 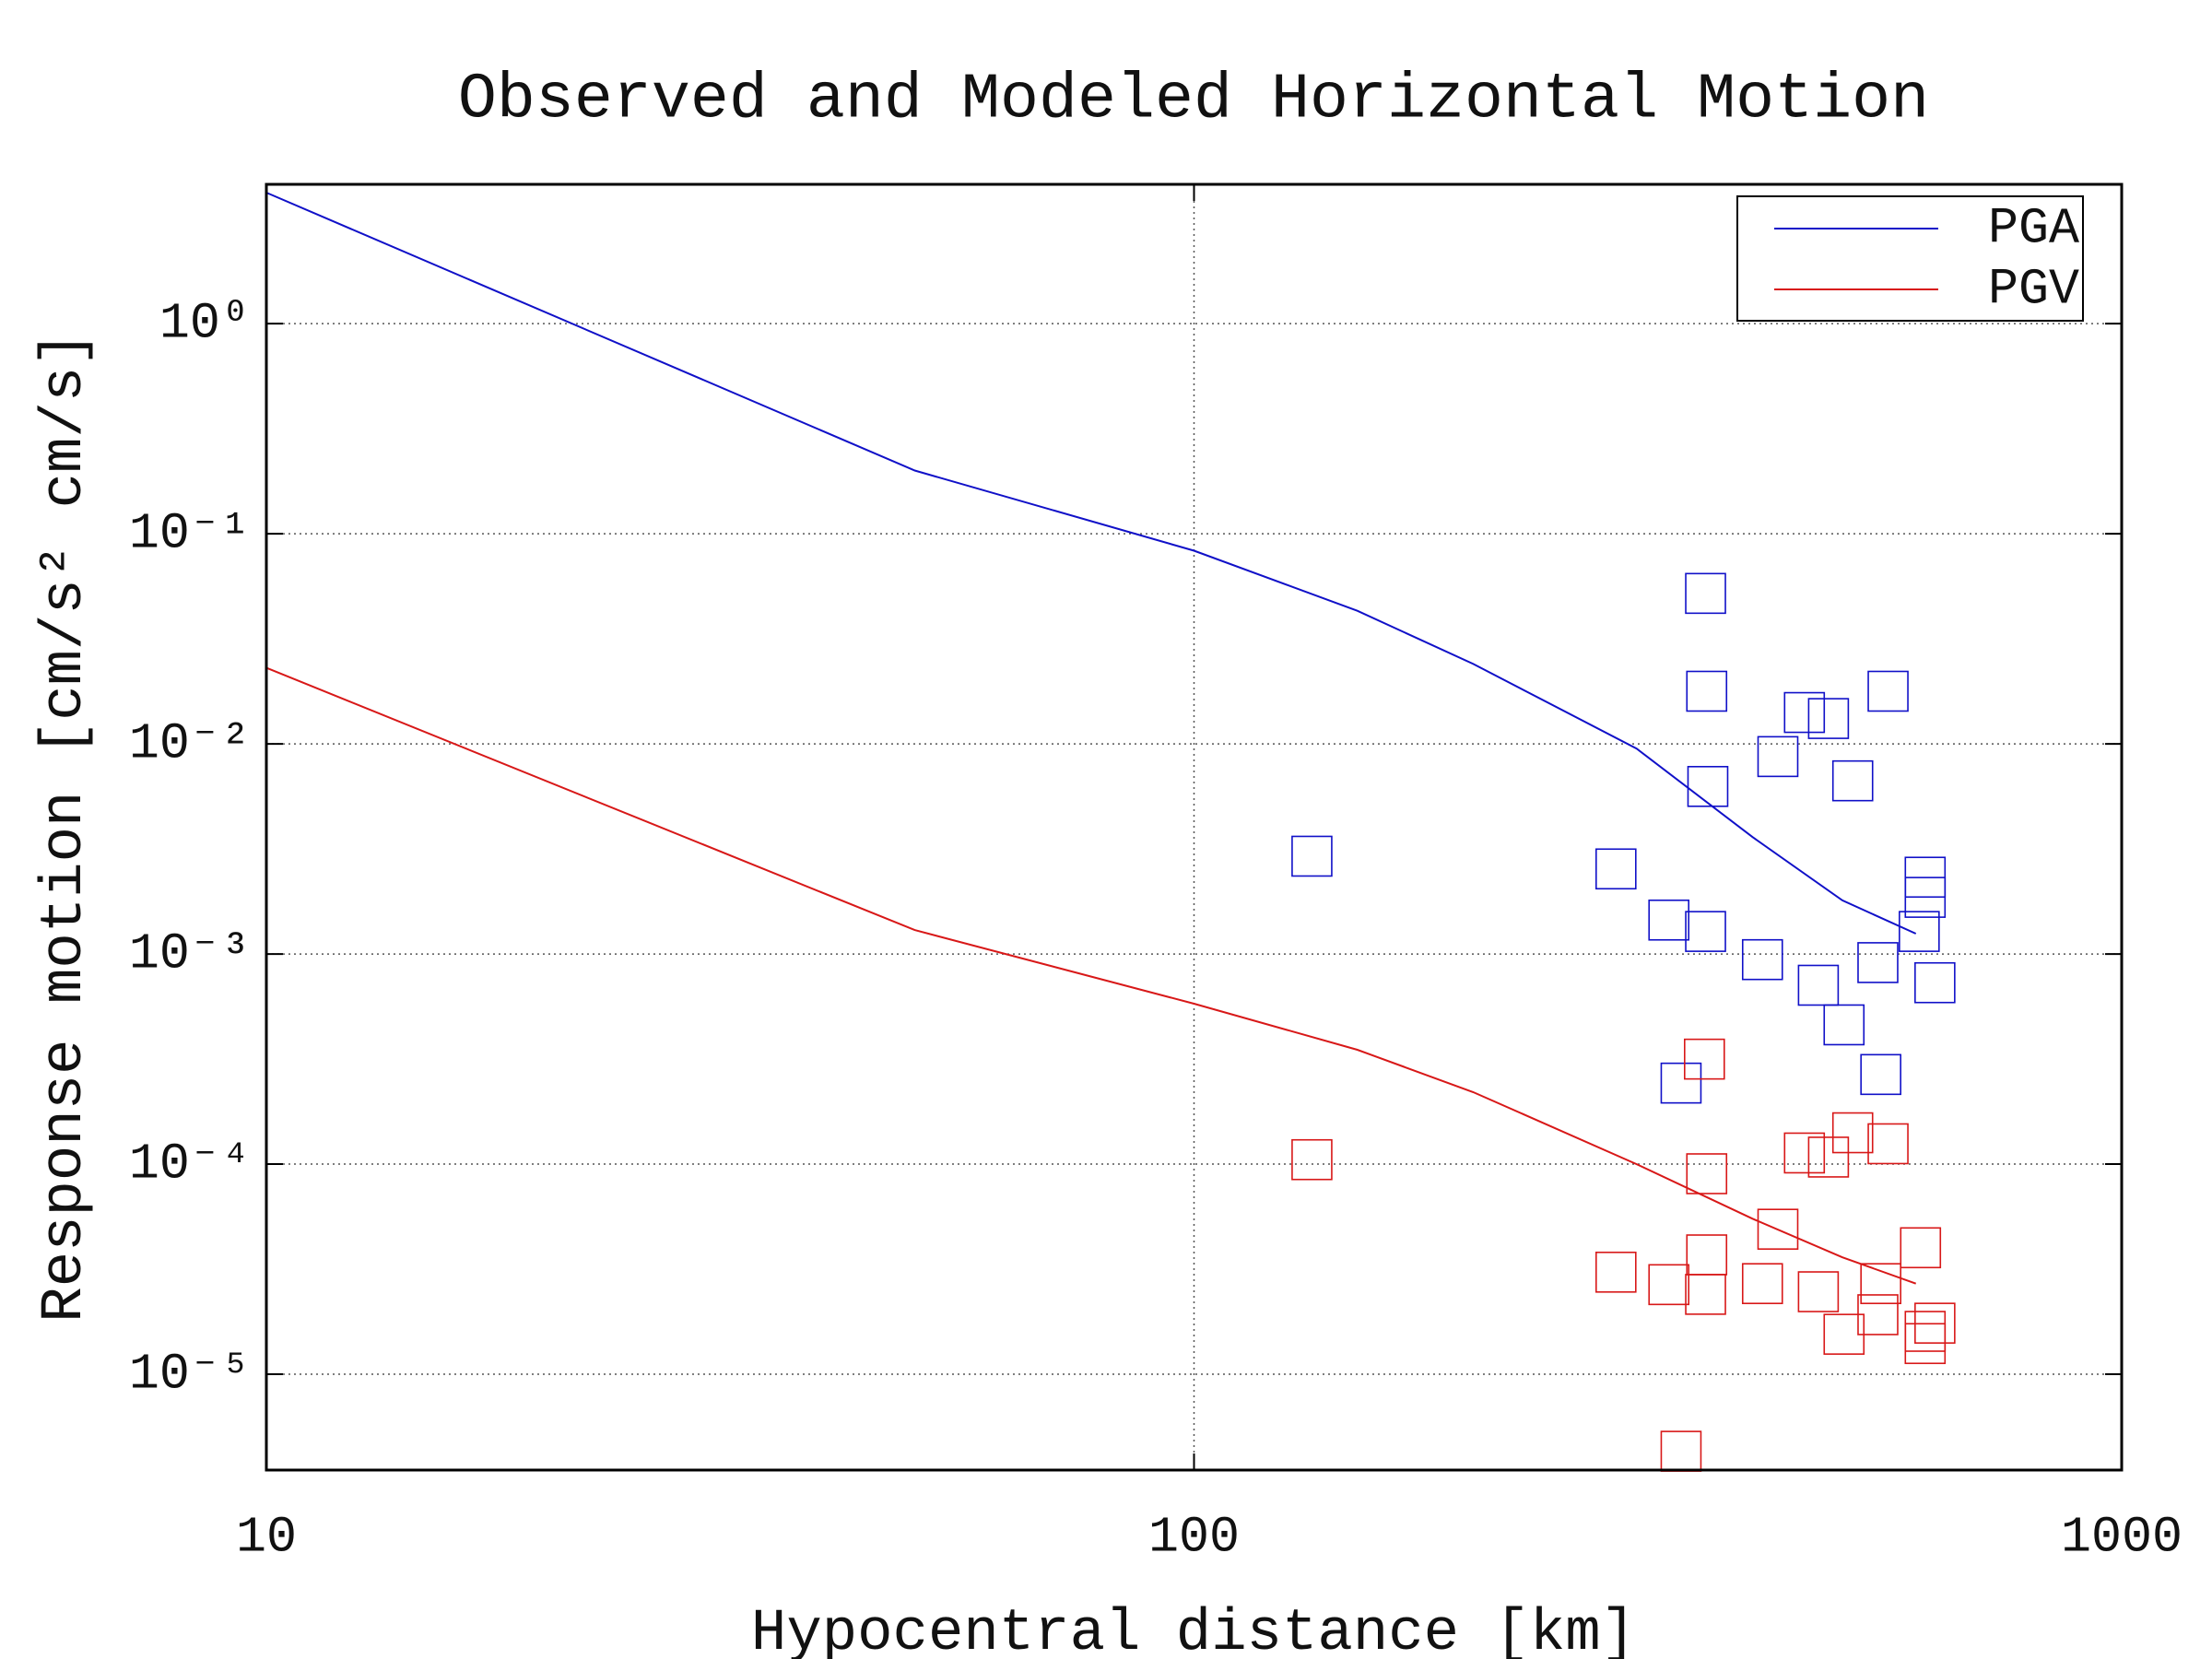 What do you see at coordinates (190, 1164) in the screenshot?
I see `y-tick-label: 10⁻⁴` at bounding box center [190, 1164].